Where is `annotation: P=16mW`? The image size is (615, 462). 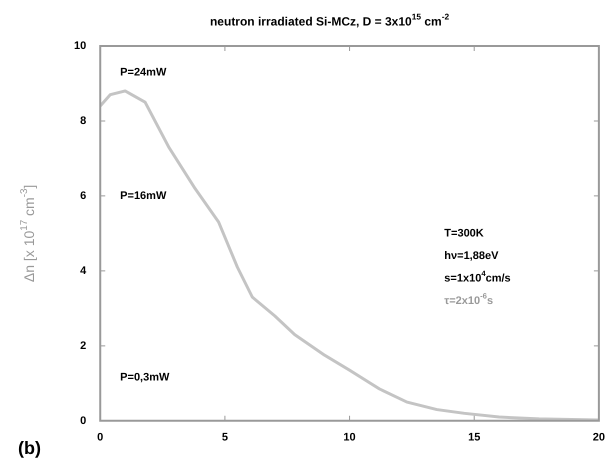
annotation: P=16mW is located at coordinates (143, 196).